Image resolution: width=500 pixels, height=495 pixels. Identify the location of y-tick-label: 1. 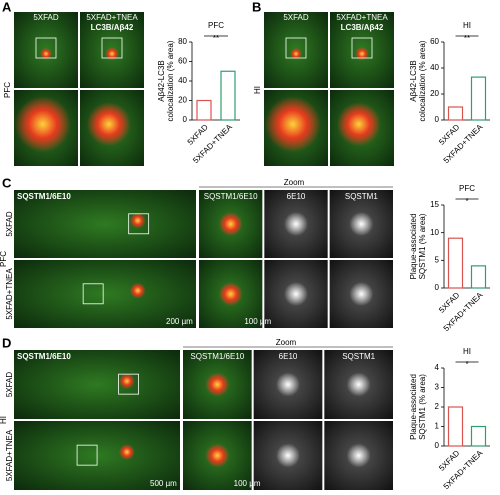
(437, 426).